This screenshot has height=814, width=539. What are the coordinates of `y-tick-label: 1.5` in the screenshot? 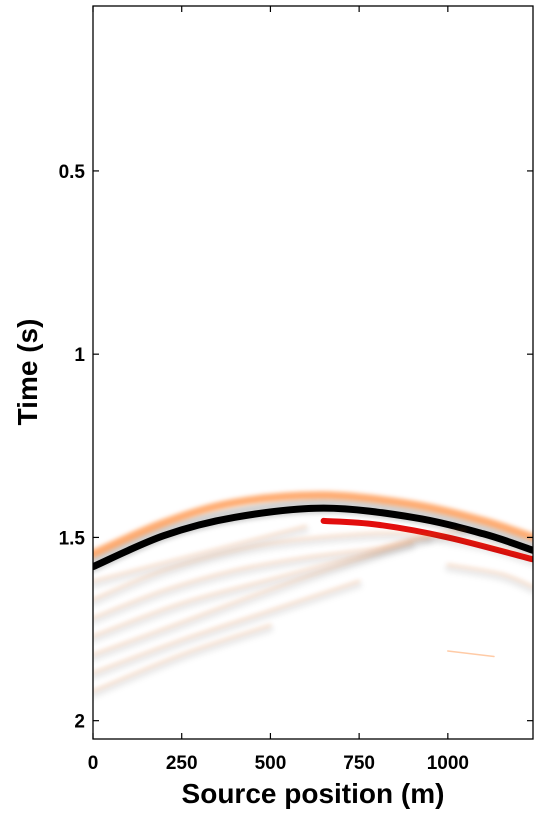 It's located at (72, 538).